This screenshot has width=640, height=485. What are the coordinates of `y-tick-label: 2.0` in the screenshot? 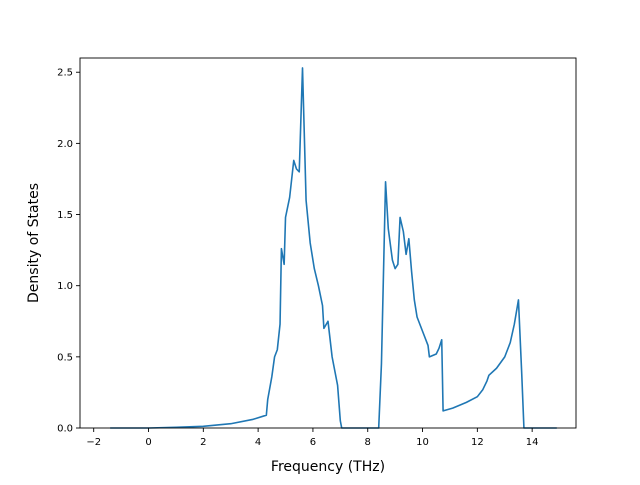 It's located at (65, 144).